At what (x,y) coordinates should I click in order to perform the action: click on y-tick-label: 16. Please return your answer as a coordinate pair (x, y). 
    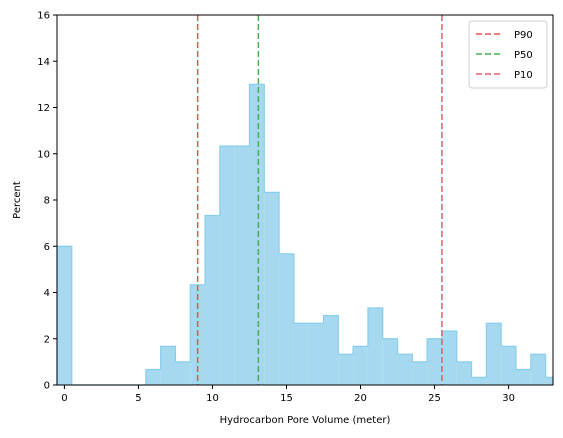
    Looking at the image, I should click on (43, 16).